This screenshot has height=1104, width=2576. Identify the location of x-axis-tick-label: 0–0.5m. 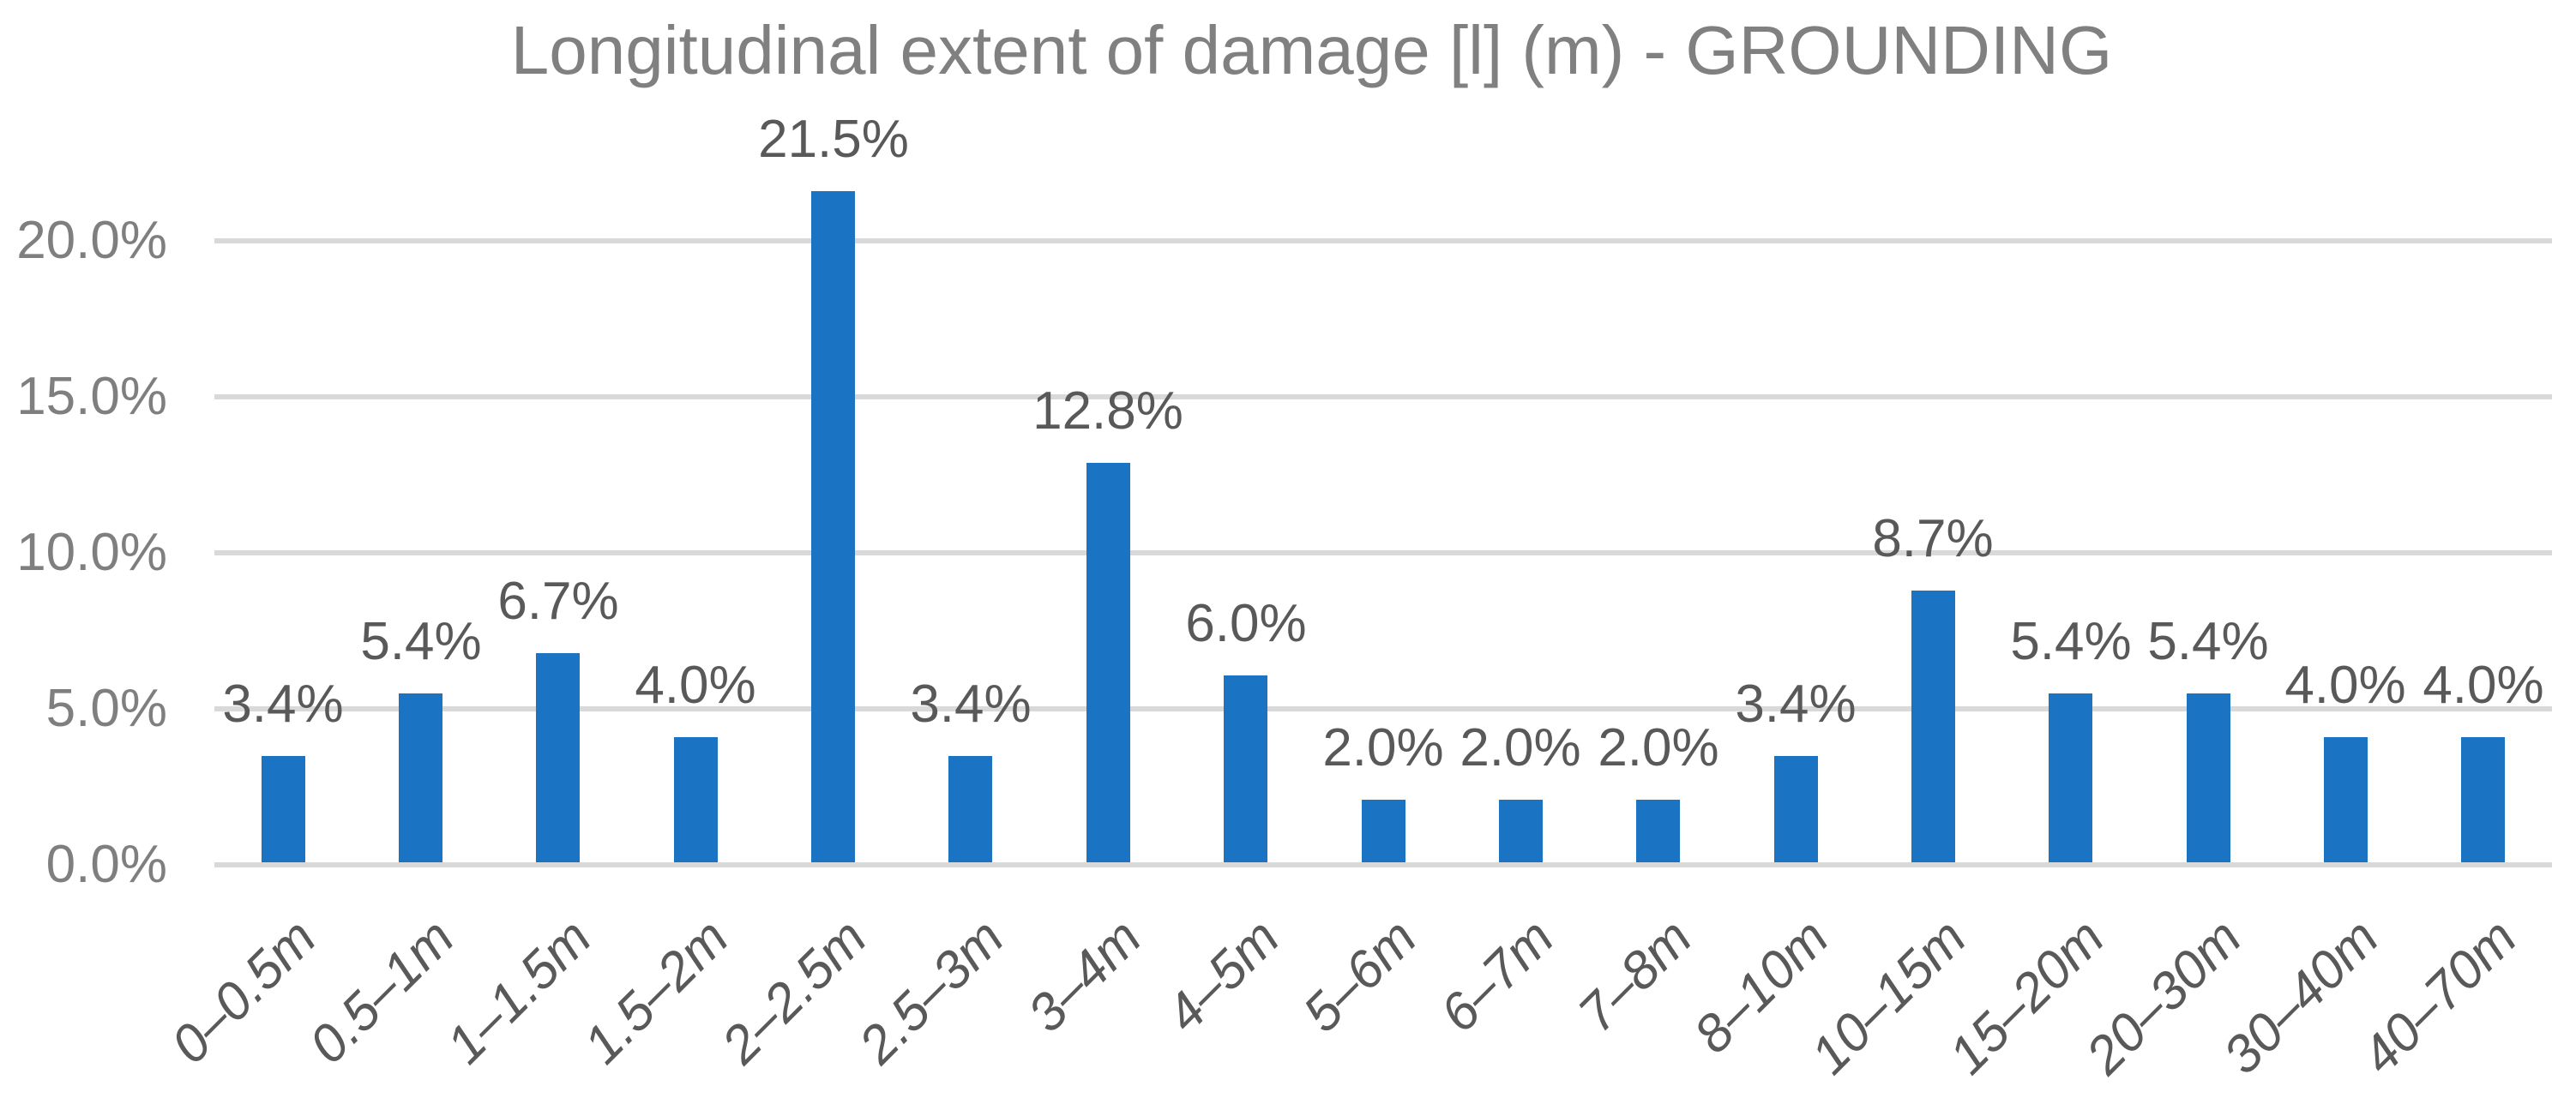
(244, 992).